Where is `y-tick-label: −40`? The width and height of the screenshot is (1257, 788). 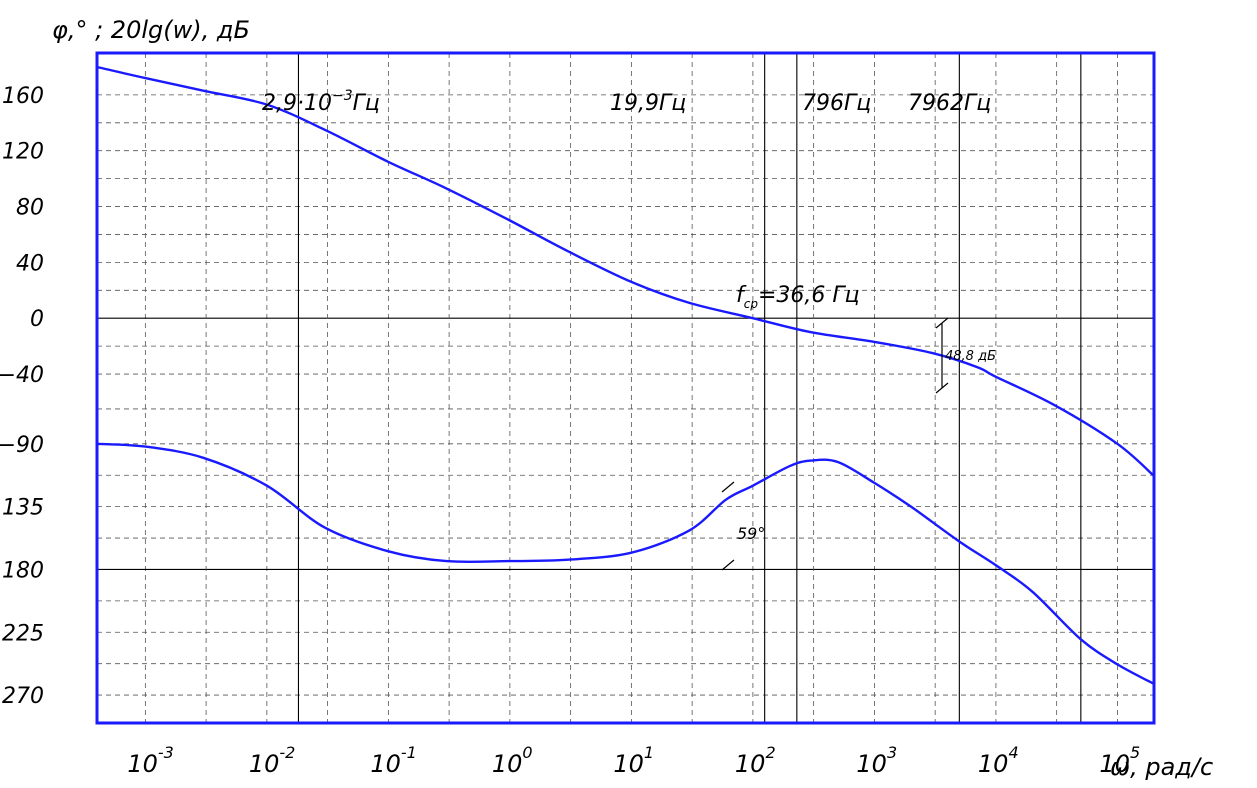 y-tick-label: −40 is located at coordinates (22, 375).